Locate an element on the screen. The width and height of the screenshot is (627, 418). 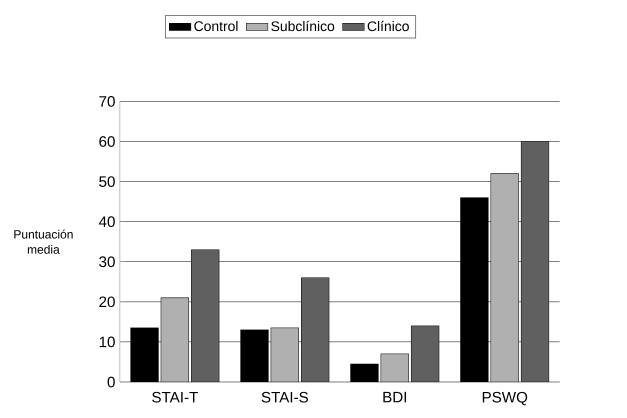
y-tick-label: 50 is located at coordinates (107, 181).